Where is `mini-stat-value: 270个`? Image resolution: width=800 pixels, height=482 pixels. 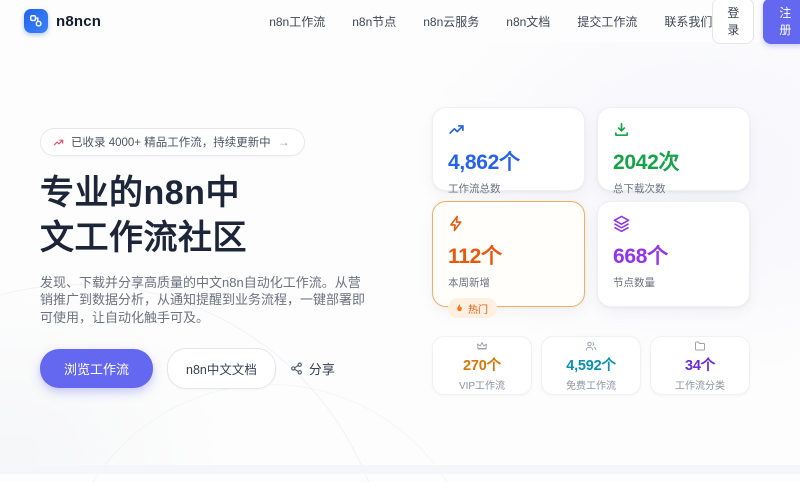 mini-stat-value: 270个 is located at coordinates (482, 366).